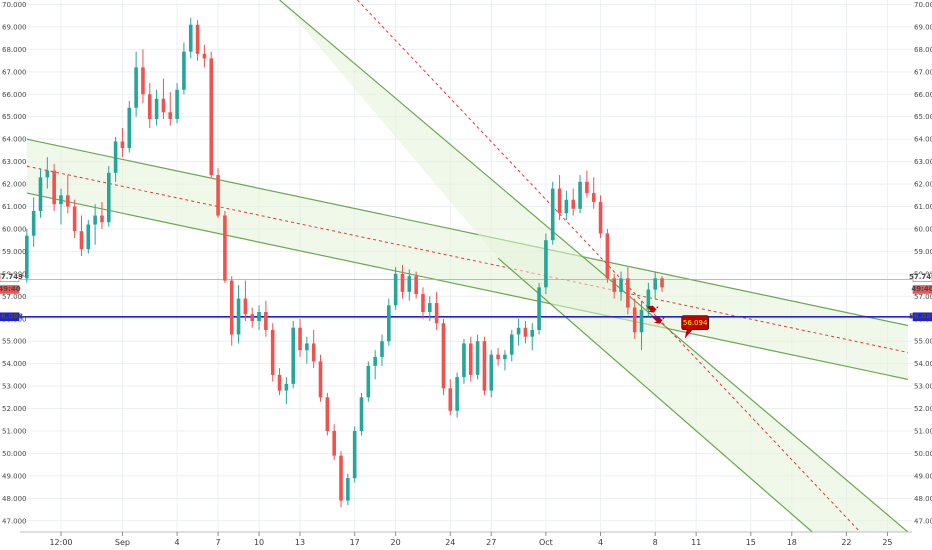 The height and width of the screenshot is (550, 932). I want to click on y-tick-label-right: 63.000, so click(923, 162).